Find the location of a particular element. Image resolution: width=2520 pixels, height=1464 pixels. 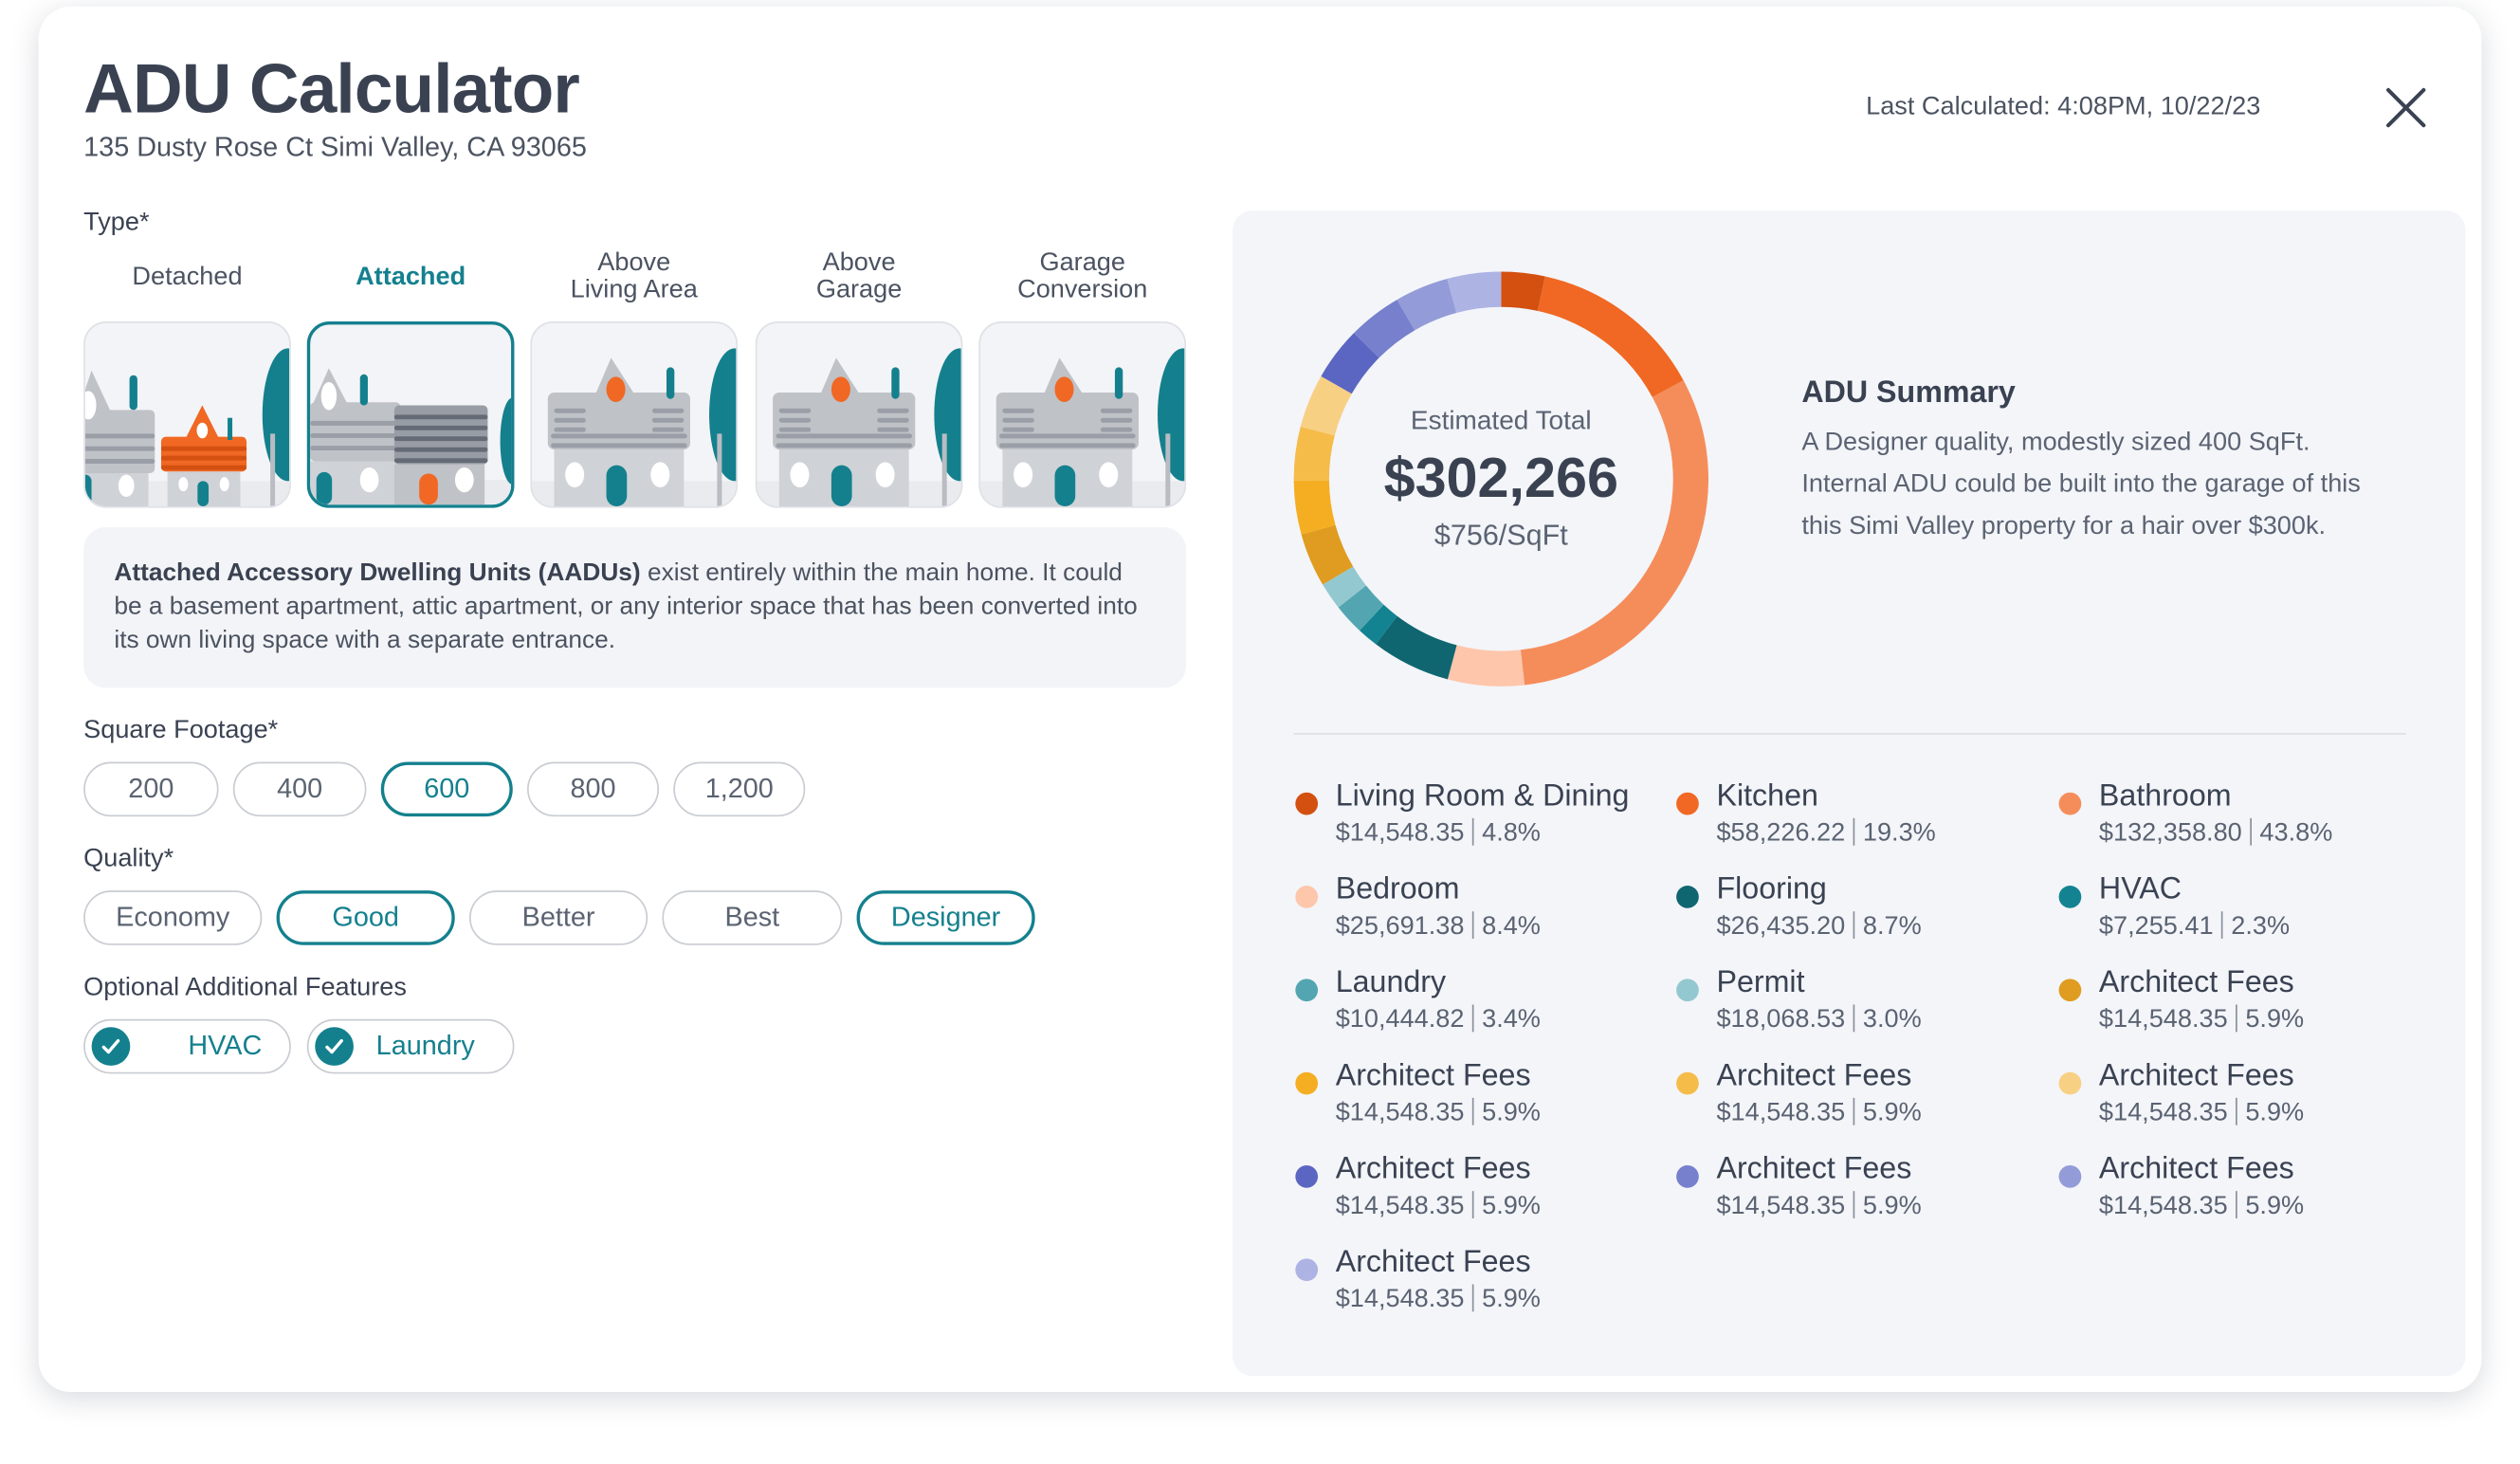

legend-name: Living Room & Dining is located at coordinates (1482, 797).